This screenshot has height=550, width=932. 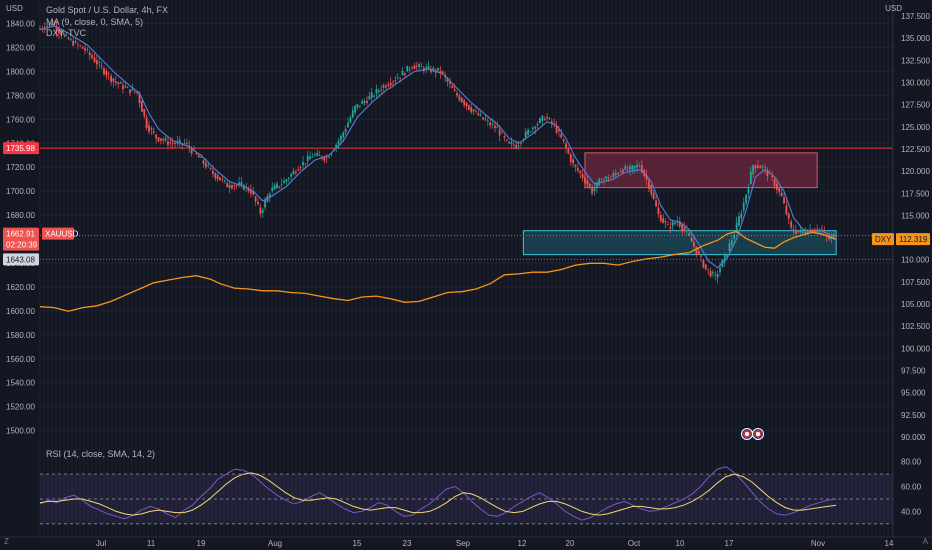 What do you see at coordinates (570, 543) in the screenshot?
I see `x-axis-tick: 20` at bounding box center [570, 543].